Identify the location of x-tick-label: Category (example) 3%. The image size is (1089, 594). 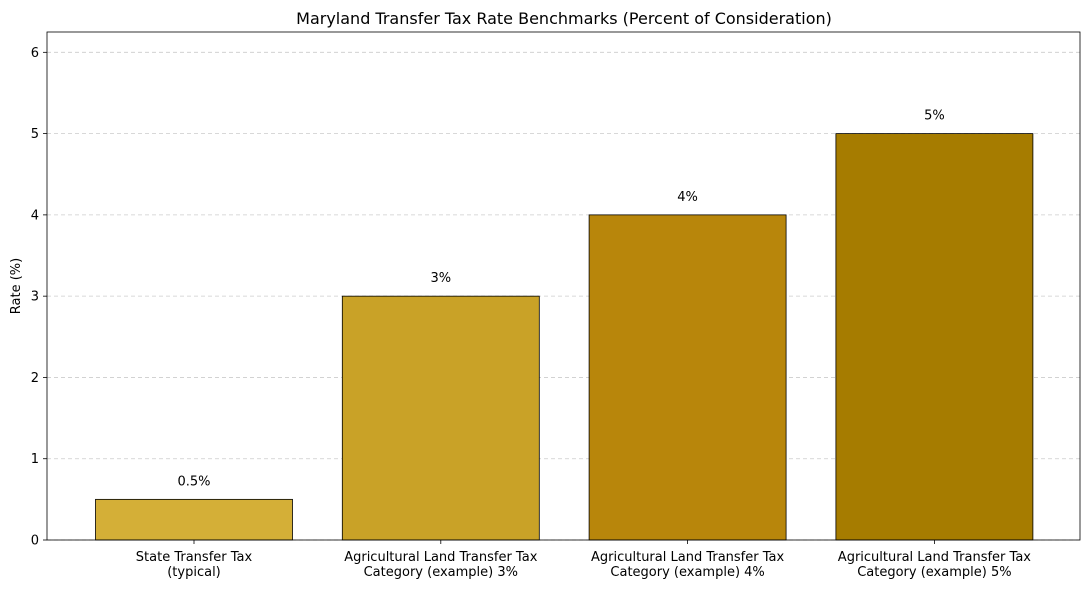
(441, 572).